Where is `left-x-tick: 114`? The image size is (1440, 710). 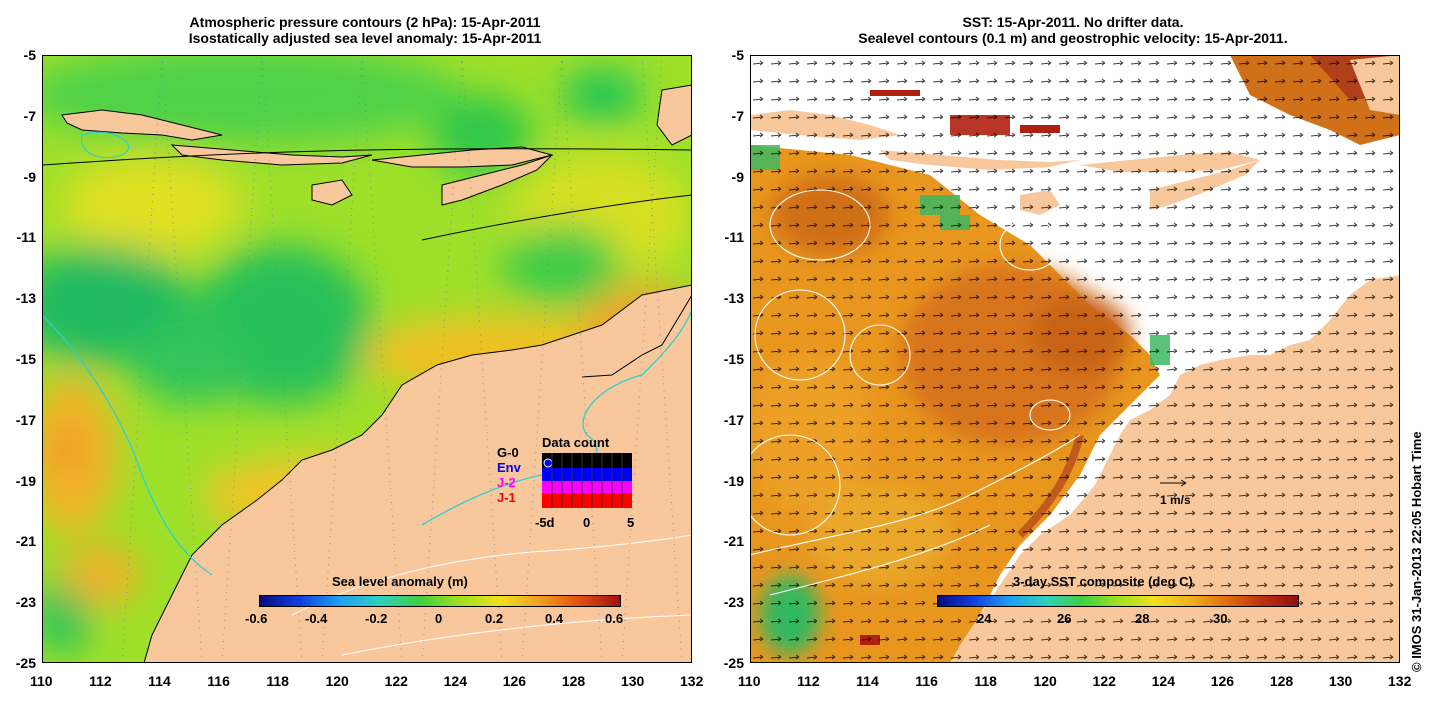
left-x-tick: 114 is located at coordinates (159, 681).